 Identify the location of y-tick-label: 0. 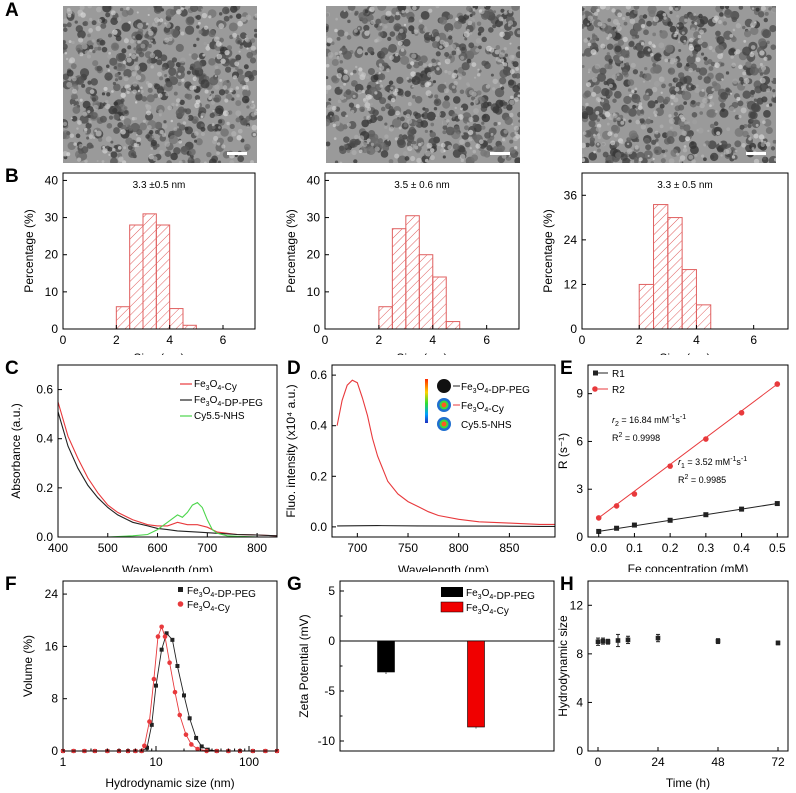
(331, 641).